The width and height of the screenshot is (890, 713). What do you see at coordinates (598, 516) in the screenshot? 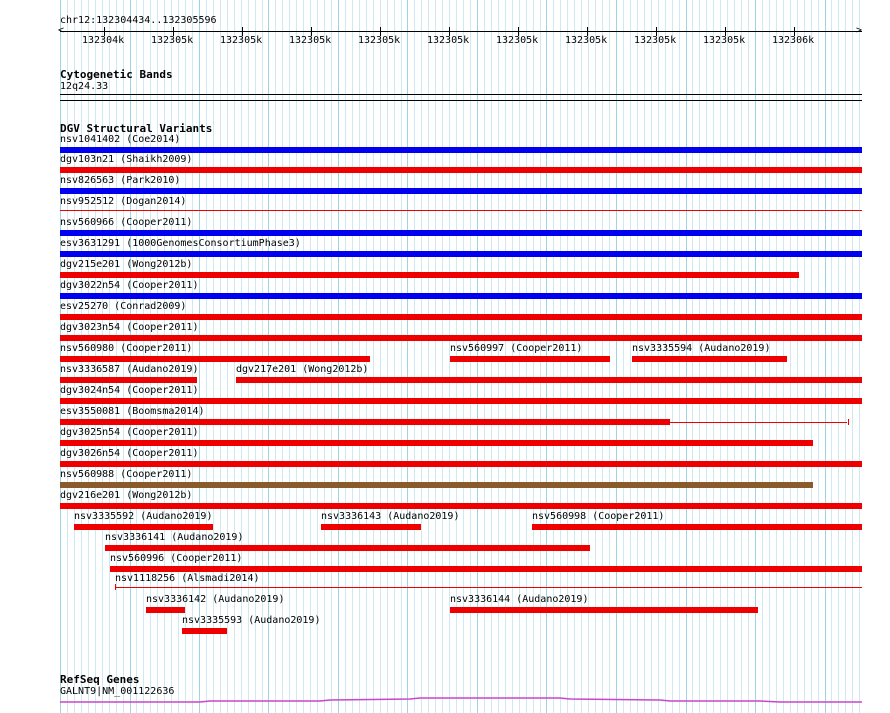
I see `sv-feature-label: nsv560998 (Cooper2011)` at bounding box center [598, 516].